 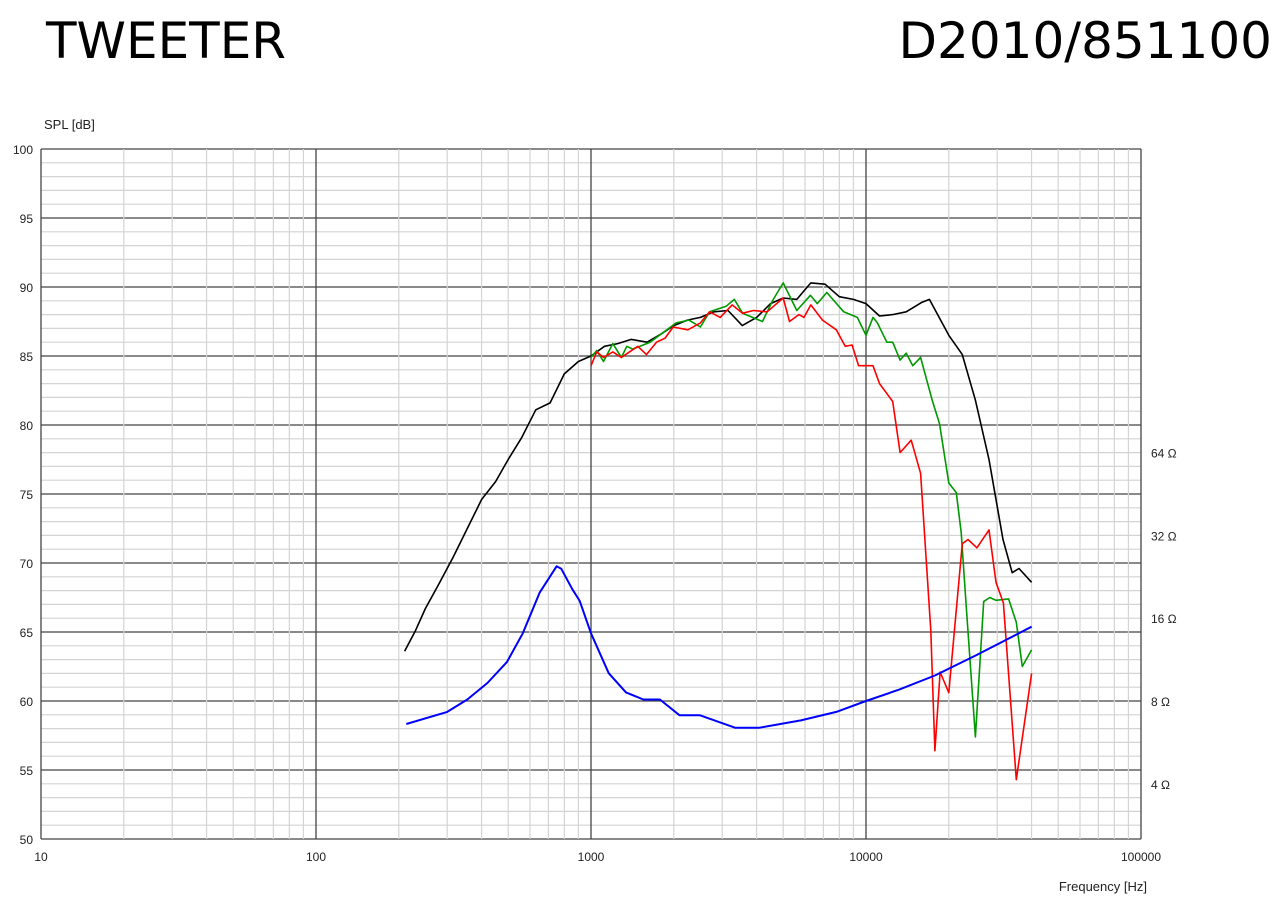 I want to click on x-tick-label: 1000, so click(x=591, y=857).